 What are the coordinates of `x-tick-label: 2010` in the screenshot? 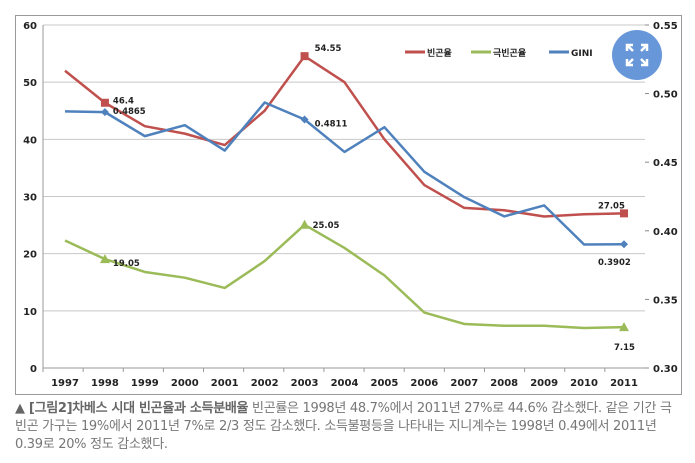 It's located at (584, 383).